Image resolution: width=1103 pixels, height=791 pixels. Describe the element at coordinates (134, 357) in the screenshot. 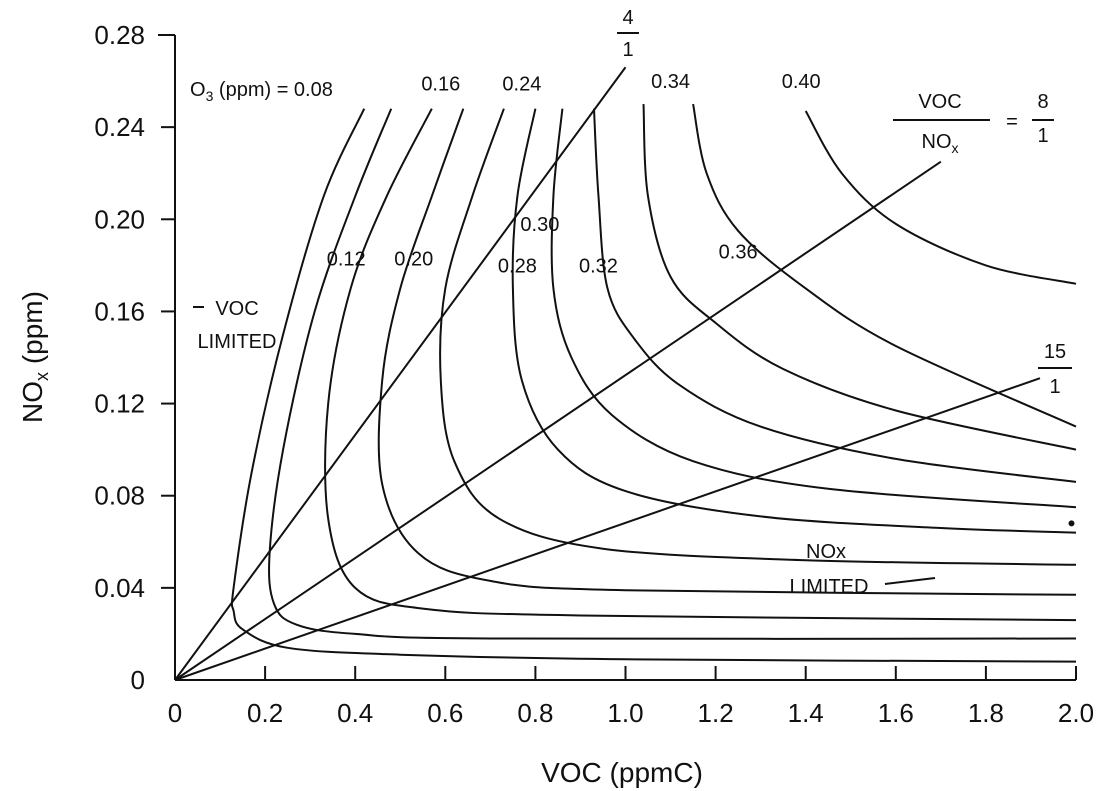

I see `y-tick-group: 0 0.04 0.08 0.12 0.16 0.20 0.24 0.28` at that location.